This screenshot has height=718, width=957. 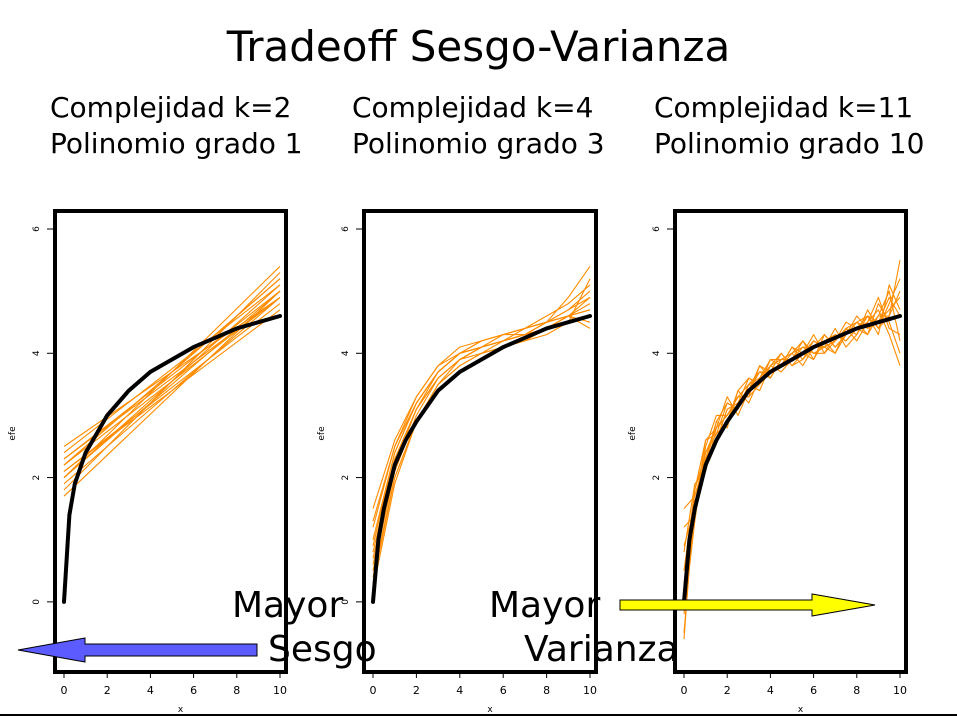 I want to click on panel-2-title: Complejidad k=4 Polinomio grado 3, so click(x=478, y=125).